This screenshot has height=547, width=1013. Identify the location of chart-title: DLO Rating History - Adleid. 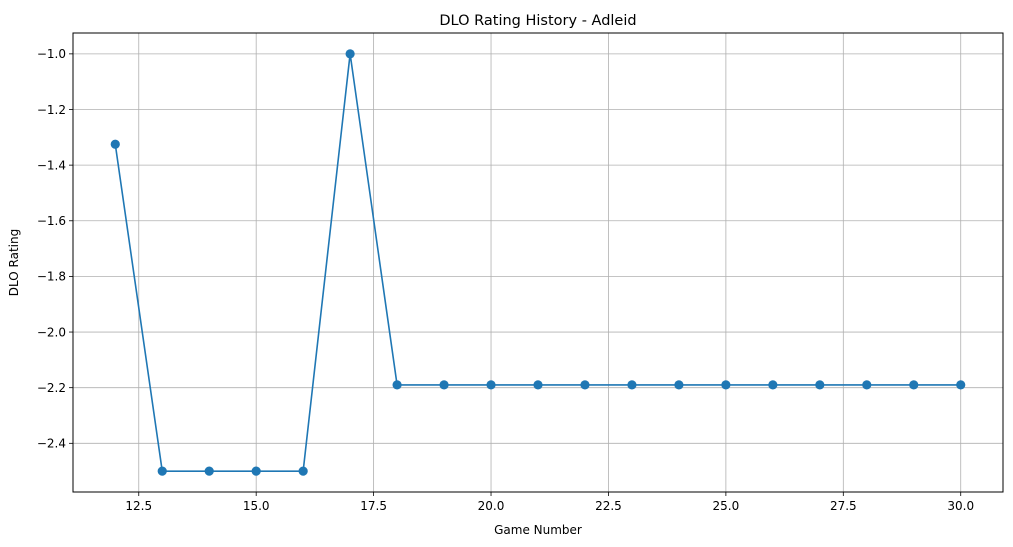
(537, 21).